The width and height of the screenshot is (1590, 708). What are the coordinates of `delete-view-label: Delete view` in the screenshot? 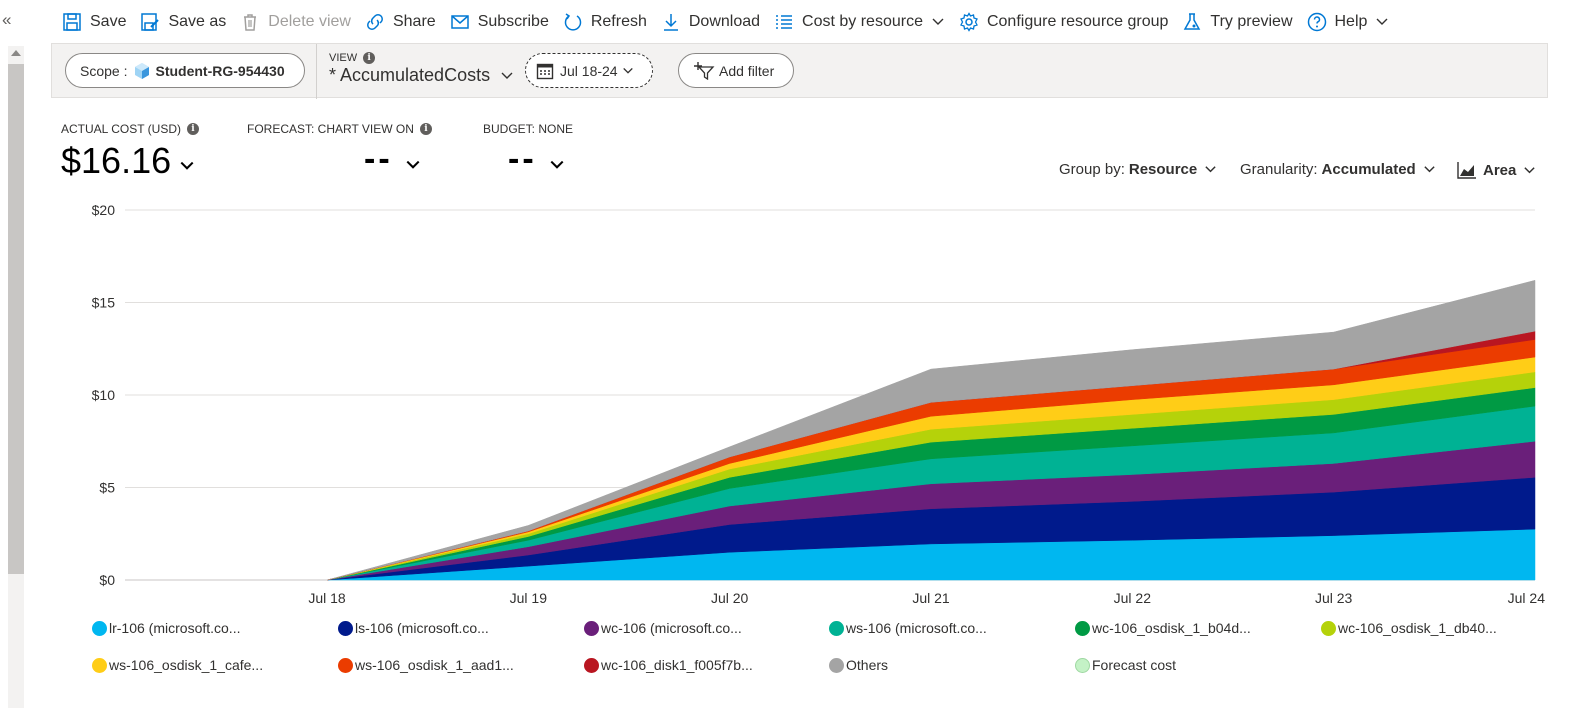 It's located at (309, 21).